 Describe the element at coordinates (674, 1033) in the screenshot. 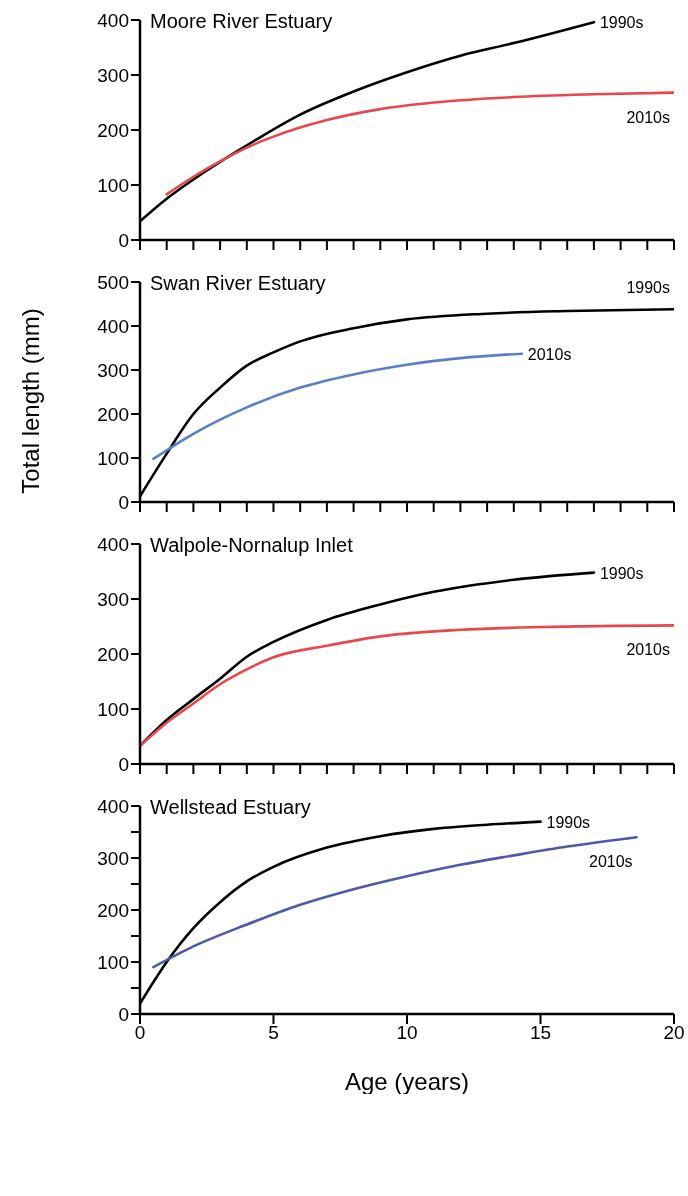

I see `x-tick-label: 20` at that location.